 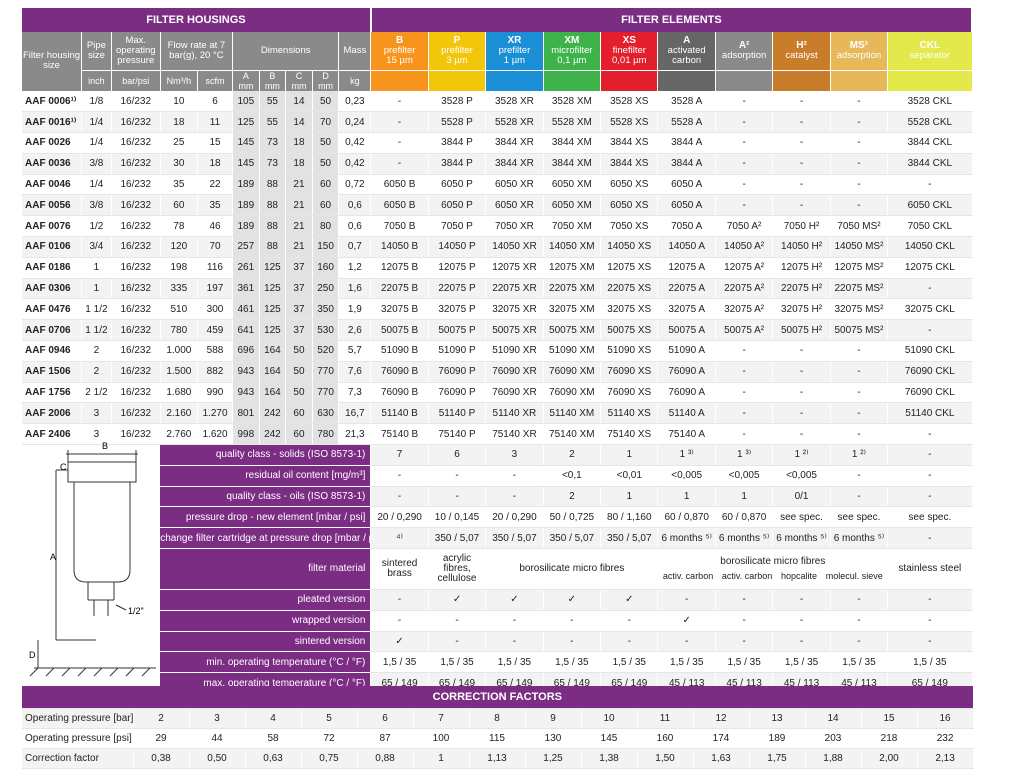 I want to click on table-cell: 76090 XS, so click(x=629, y=393).